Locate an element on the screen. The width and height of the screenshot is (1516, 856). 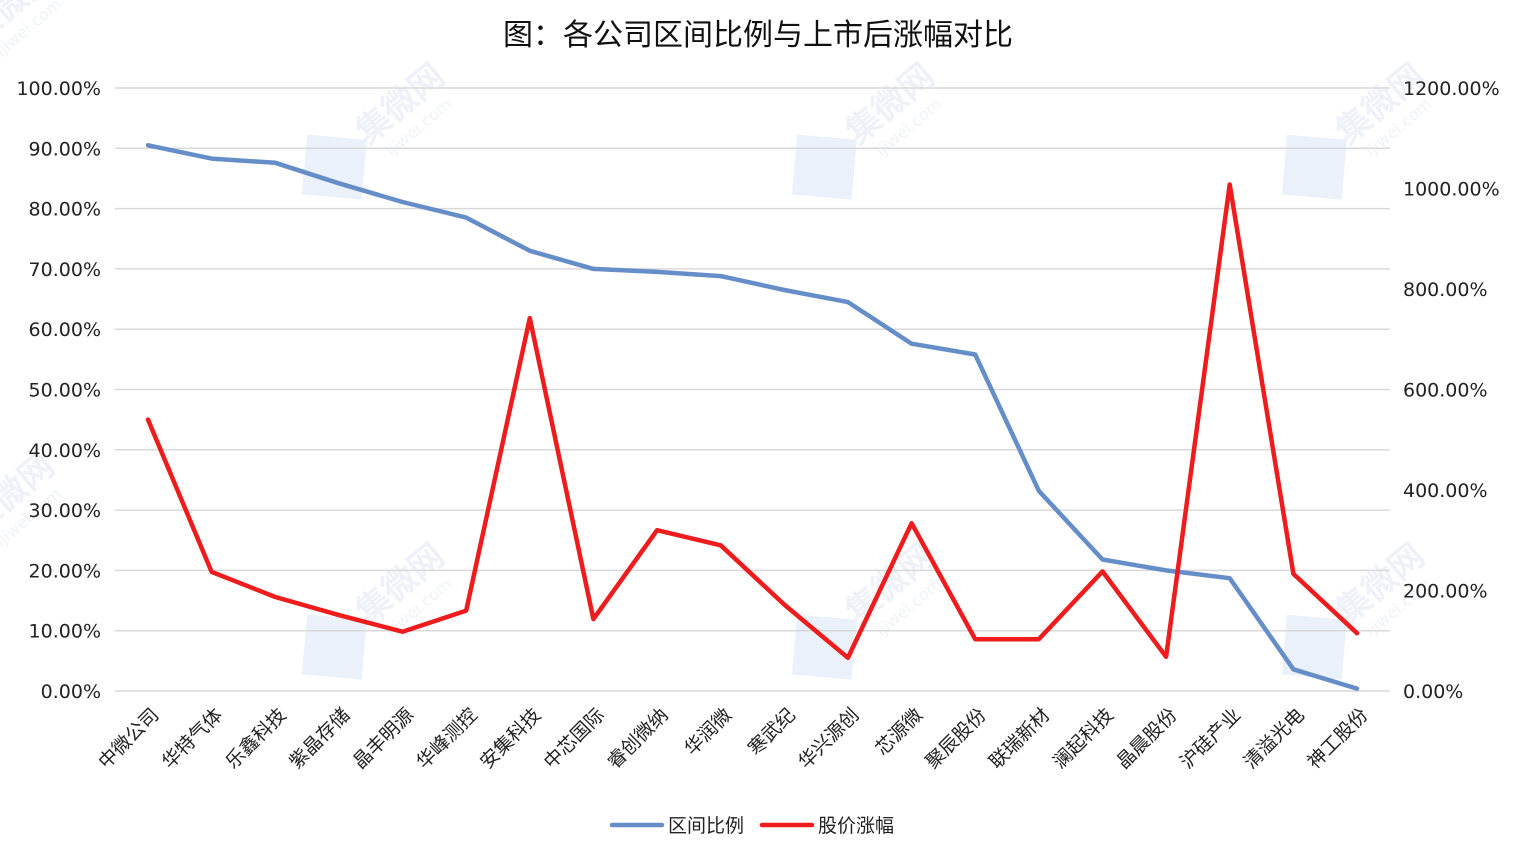
x-tick-label: 紫晶存储 is located at coordinates (319, 738).